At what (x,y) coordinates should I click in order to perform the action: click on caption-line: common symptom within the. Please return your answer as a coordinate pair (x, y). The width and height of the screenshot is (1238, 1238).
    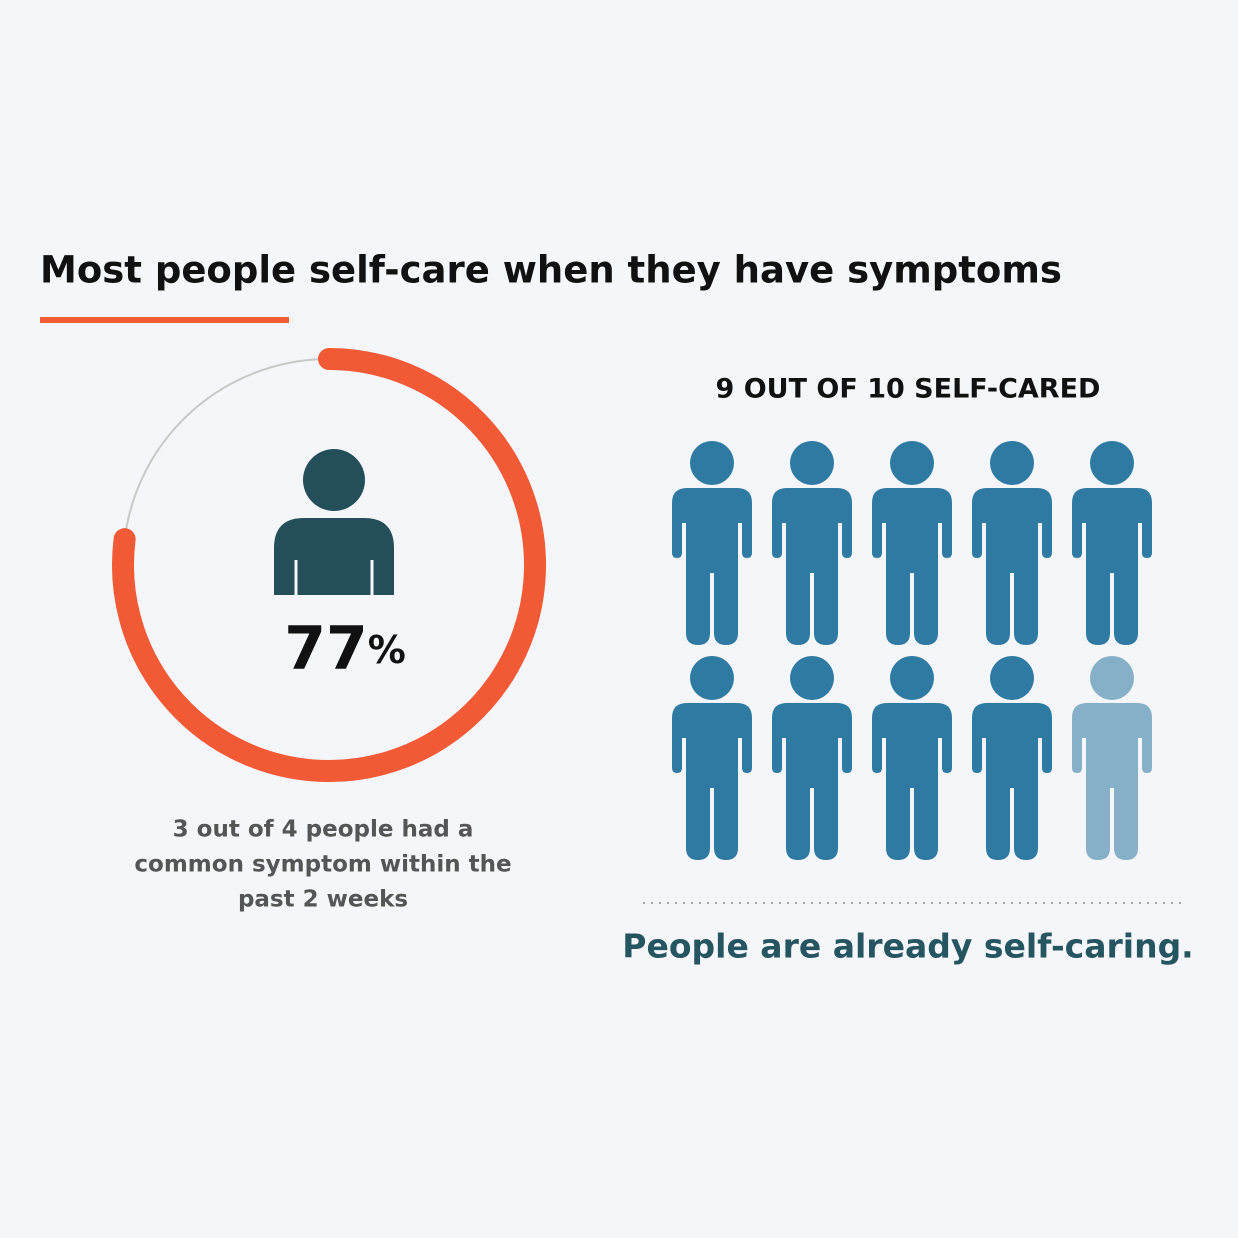
    Looking at the image, I should click on (322, 865).